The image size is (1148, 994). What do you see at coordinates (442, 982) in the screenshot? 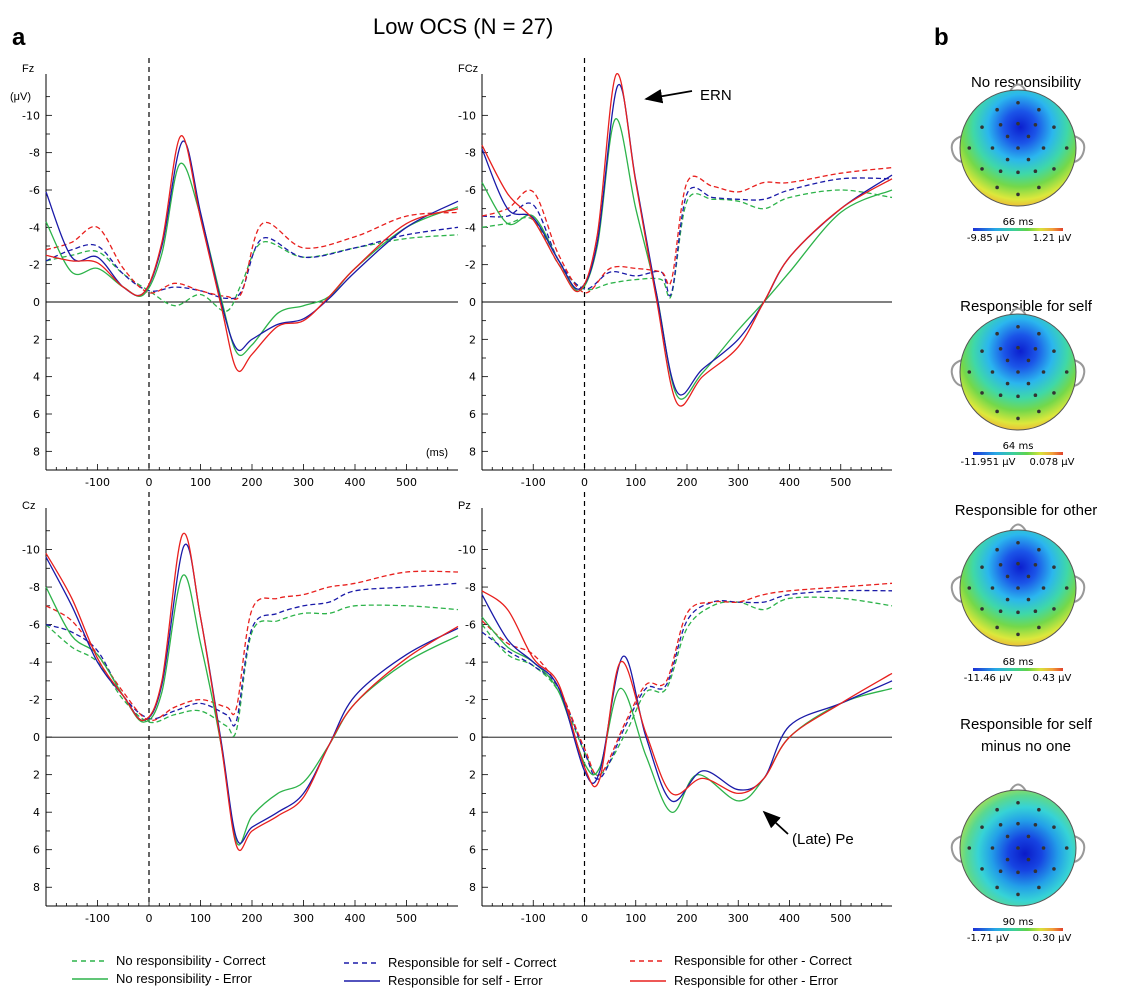
I see `legend-item: Responsible for self - Error` at bounding box center [442, 982].